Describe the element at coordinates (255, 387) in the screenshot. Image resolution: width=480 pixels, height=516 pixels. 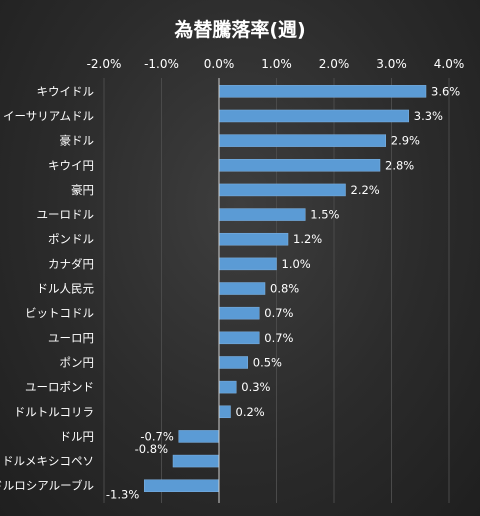
I see `data-label: 0.3%` at that location.